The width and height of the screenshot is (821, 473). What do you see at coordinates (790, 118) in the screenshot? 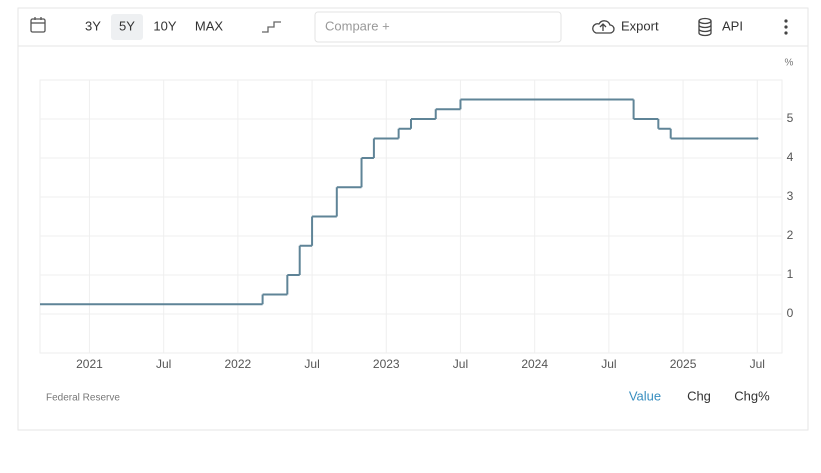
I see `y-tick-label: 5` at bounding box center [790, 118].